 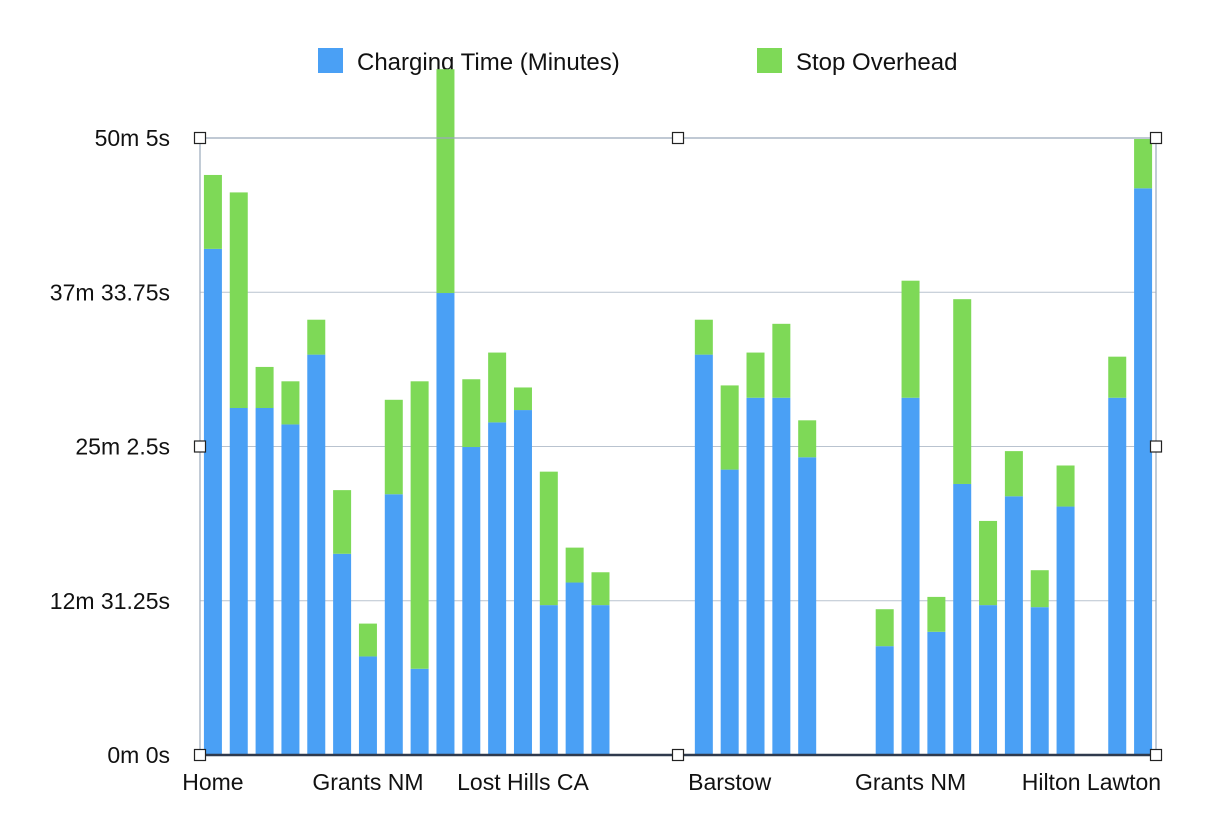 I want to click on y-axis: 0m 0s 12m 31.25s 25m 2.5s 37m 33.75s 50m 5s, so click(x=110, y=446).